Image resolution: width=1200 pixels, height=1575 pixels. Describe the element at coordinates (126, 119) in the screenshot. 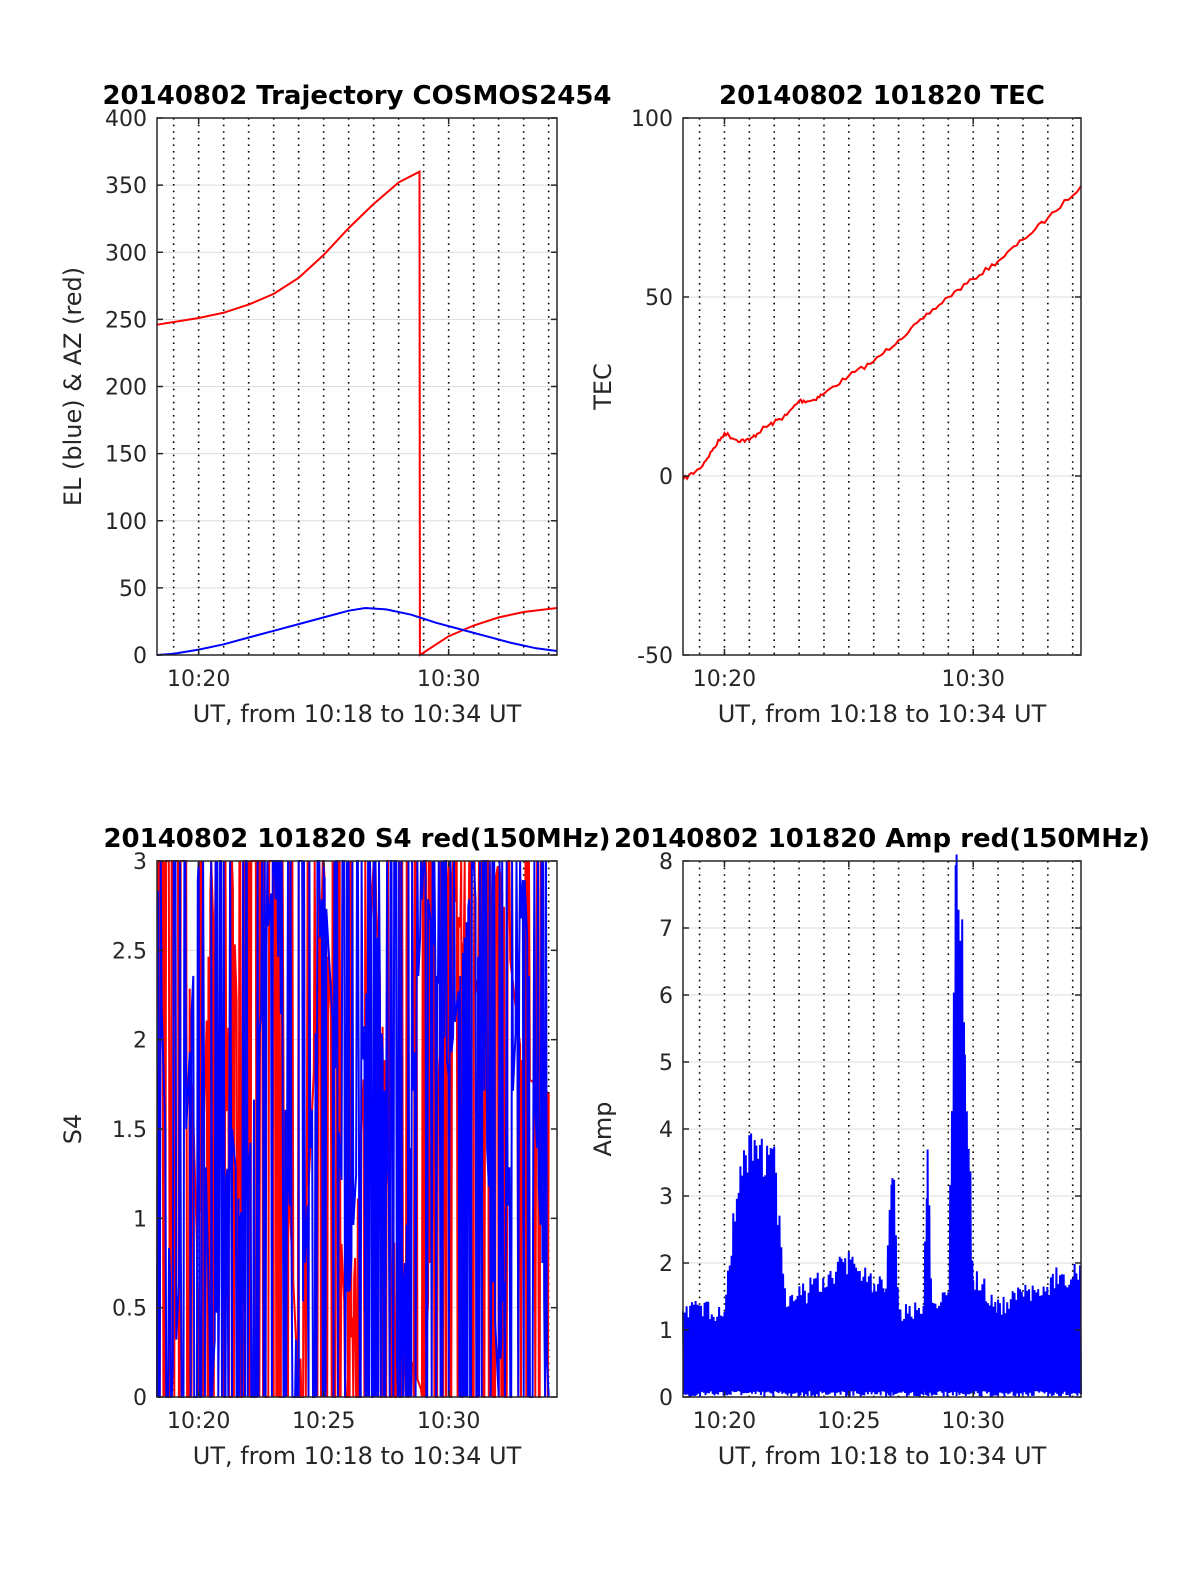

I see `y-tick-label: 400` at that location.